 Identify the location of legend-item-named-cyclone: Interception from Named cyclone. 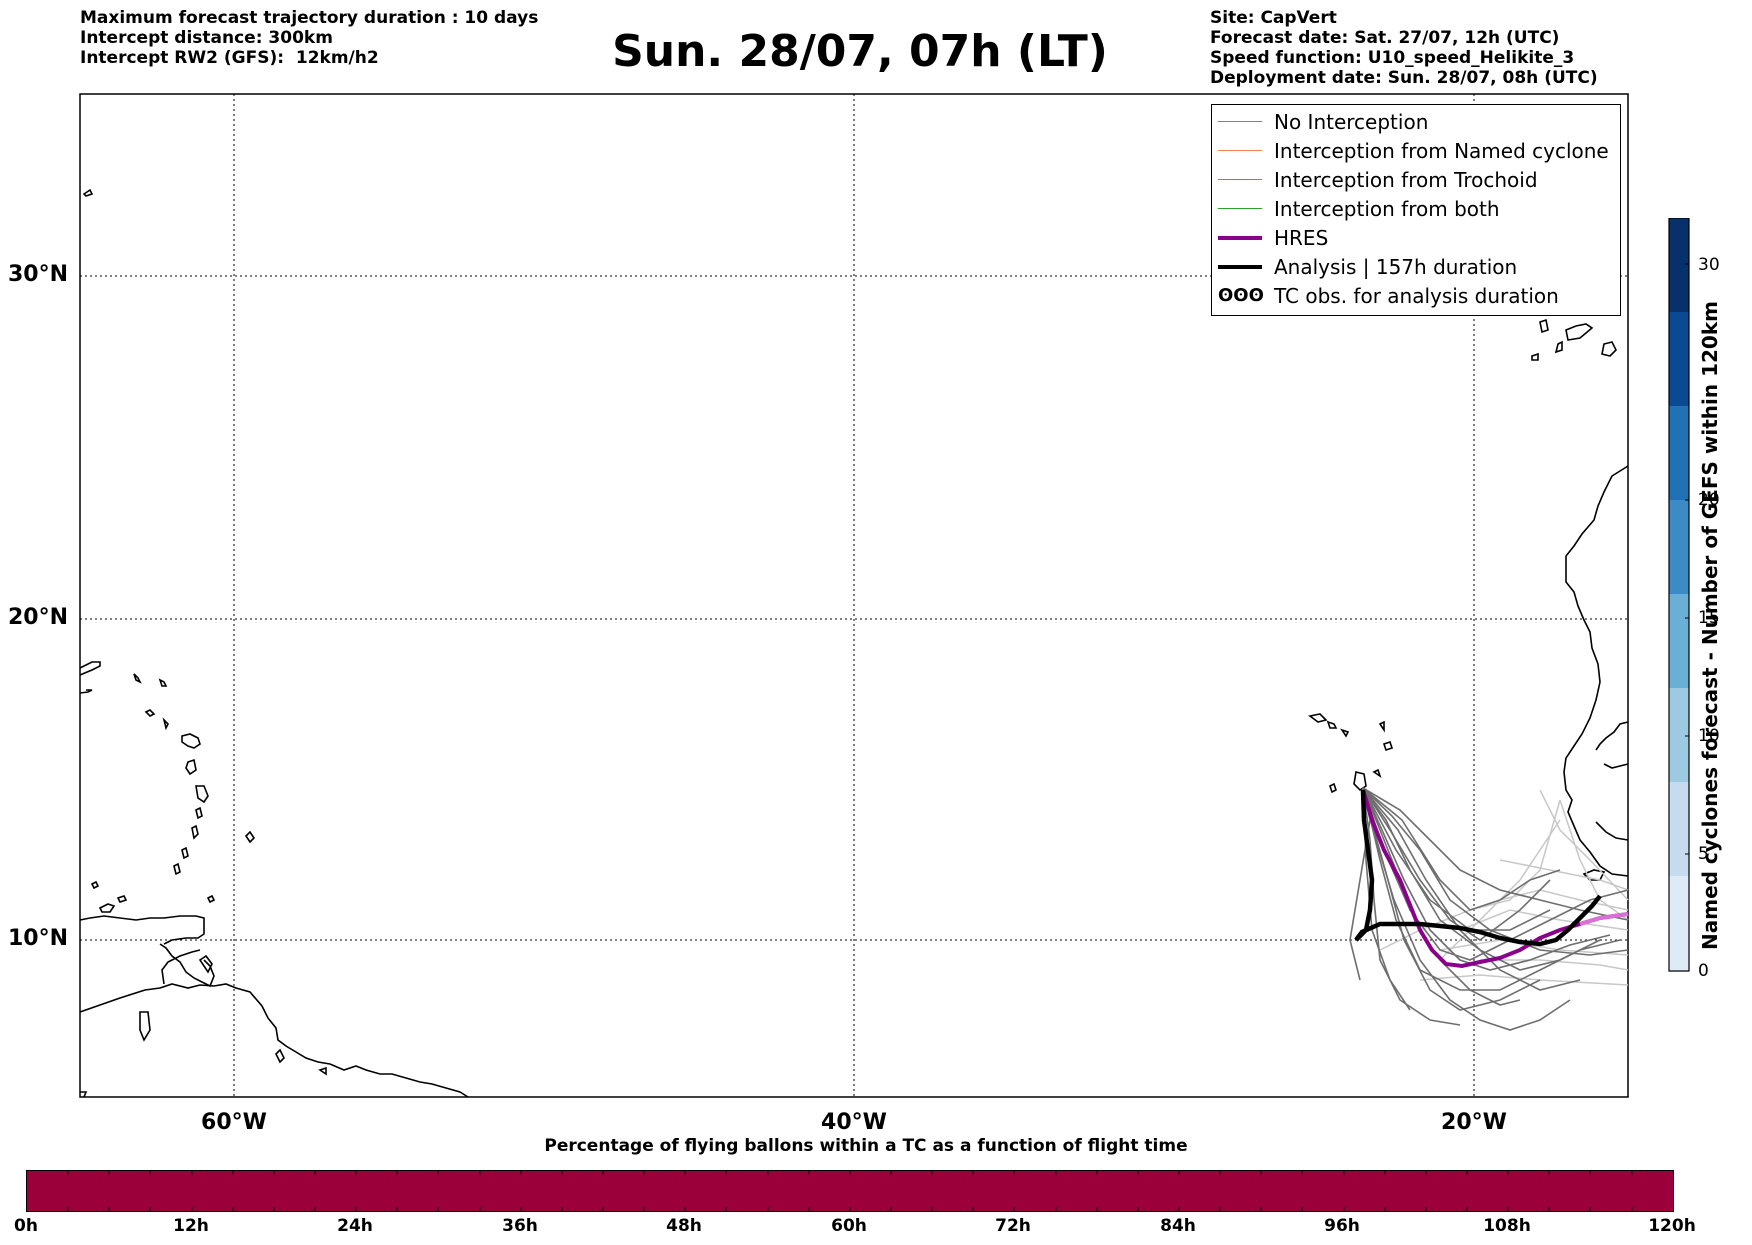
(1416, 151).